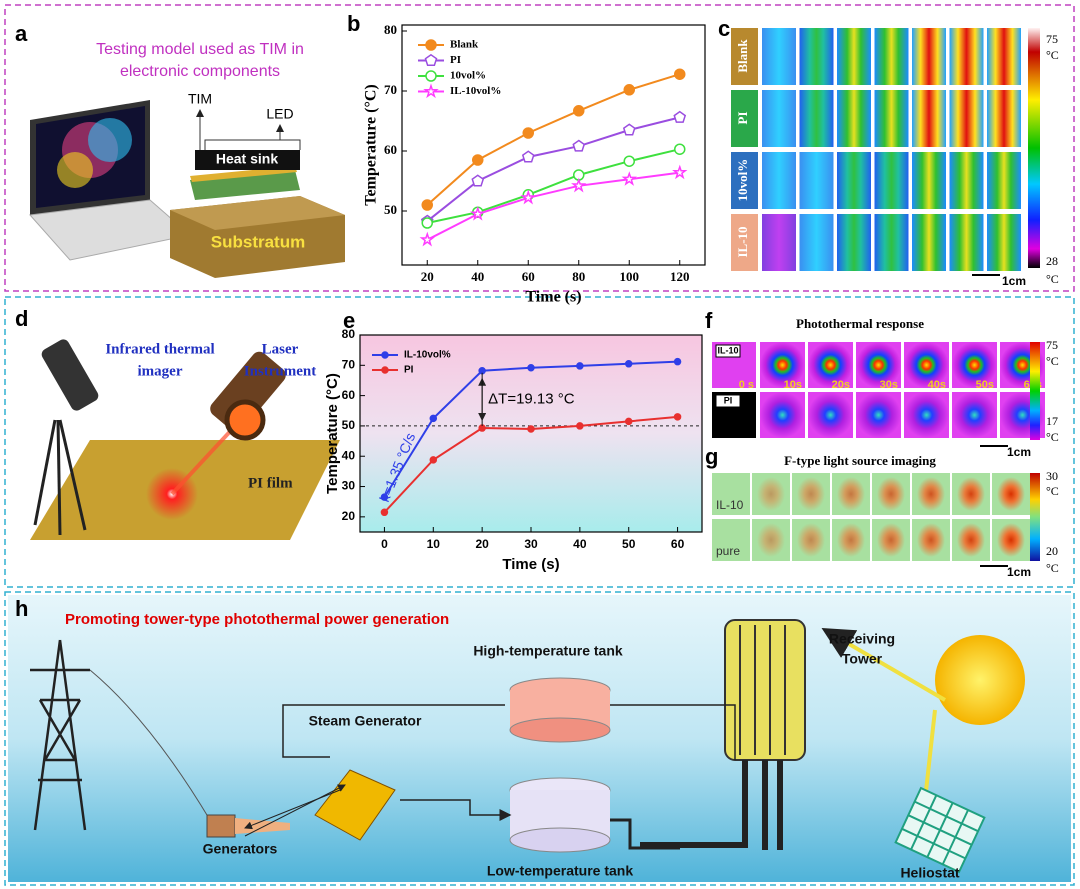 This screenshot has height=889, width=1080. Describe the element at coordinates (349, 455) in the screenshot. I see `y-tick-label: 40` at that location.